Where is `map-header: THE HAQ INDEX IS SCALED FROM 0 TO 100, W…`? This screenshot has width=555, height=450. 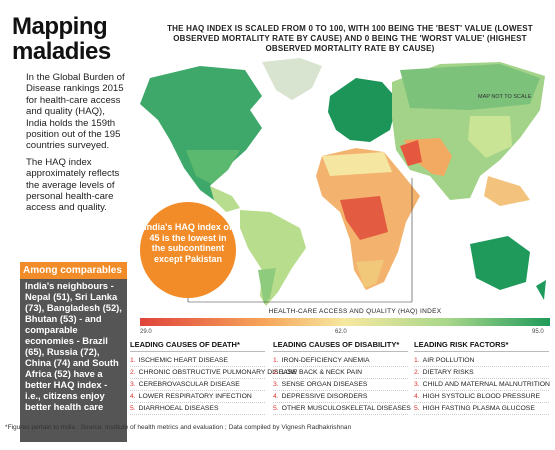
map-header: THE HAQ INDEX IS SCALED FROM 0 TO 100, W… is located at coordinates (350, 38).